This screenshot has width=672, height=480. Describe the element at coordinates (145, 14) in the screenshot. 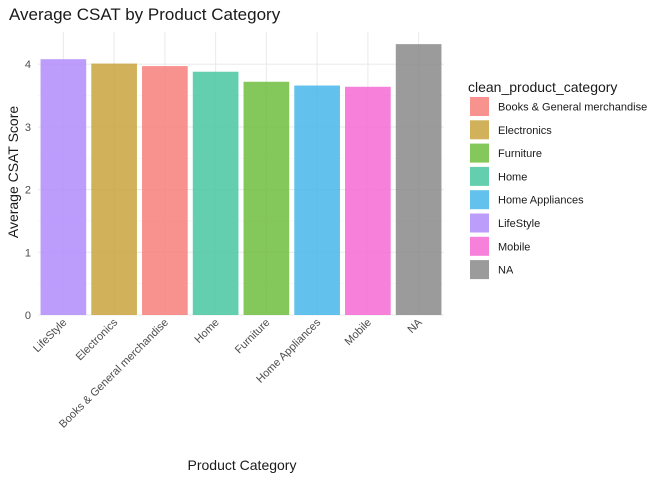

I see `chart-title: Average CSAT by Product Category` at that location.